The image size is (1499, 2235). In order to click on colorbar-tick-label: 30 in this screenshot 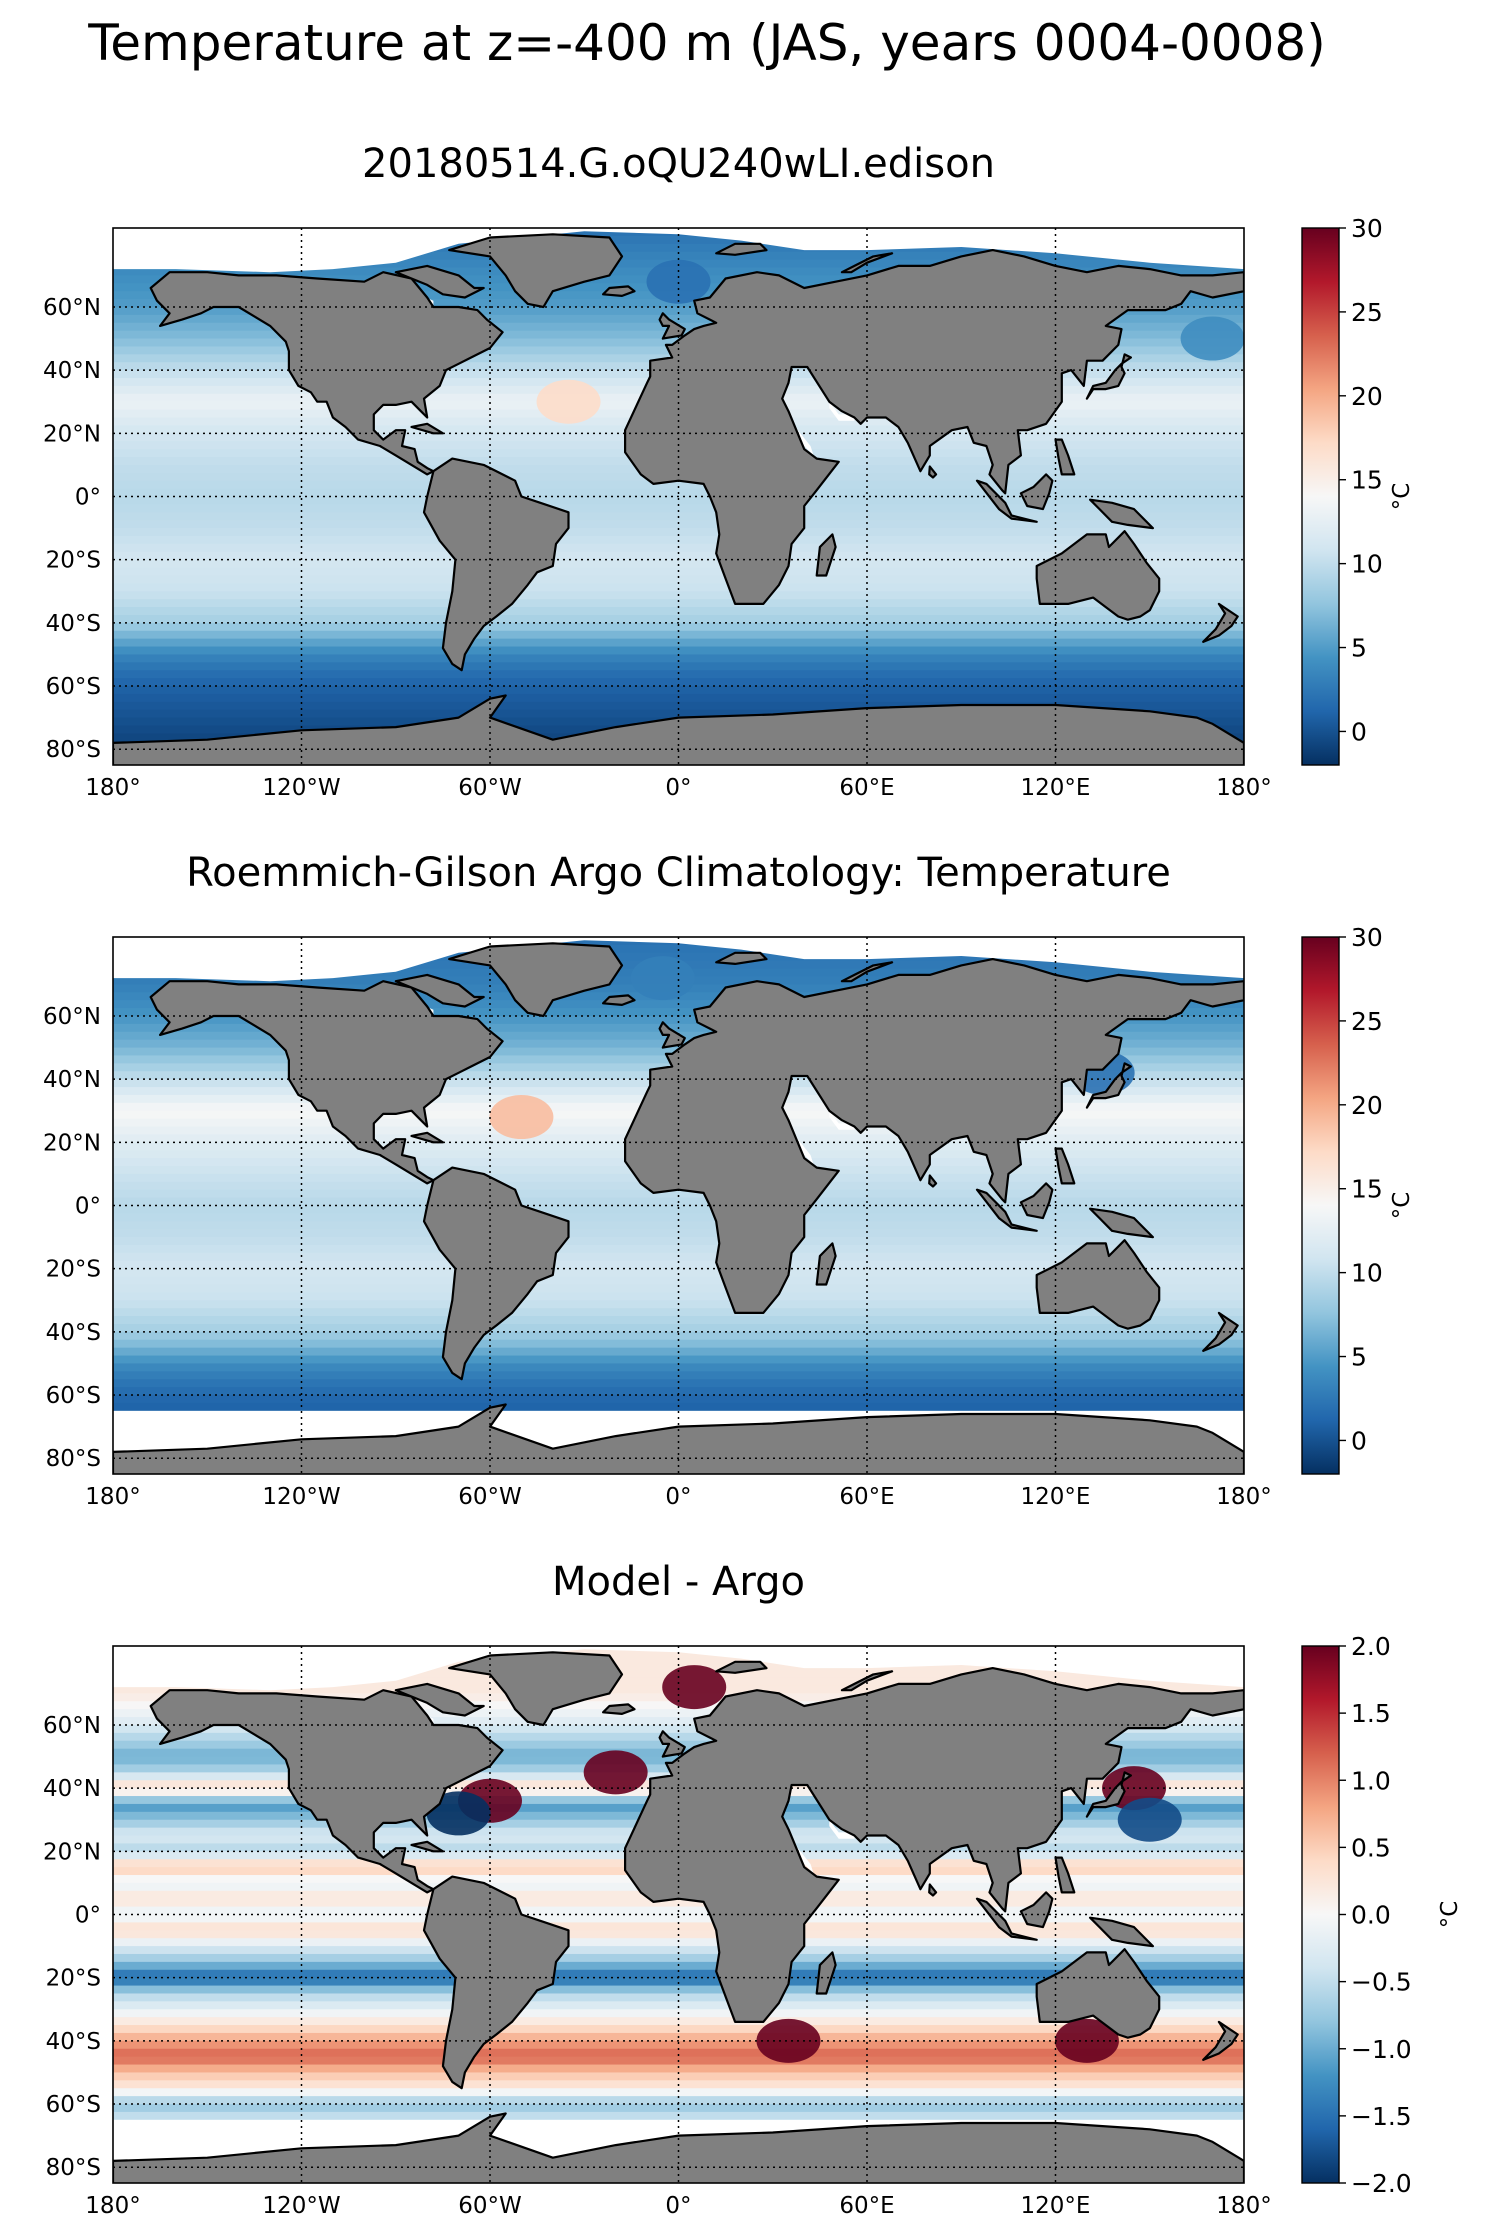, I will do `click(1367, 937)`.